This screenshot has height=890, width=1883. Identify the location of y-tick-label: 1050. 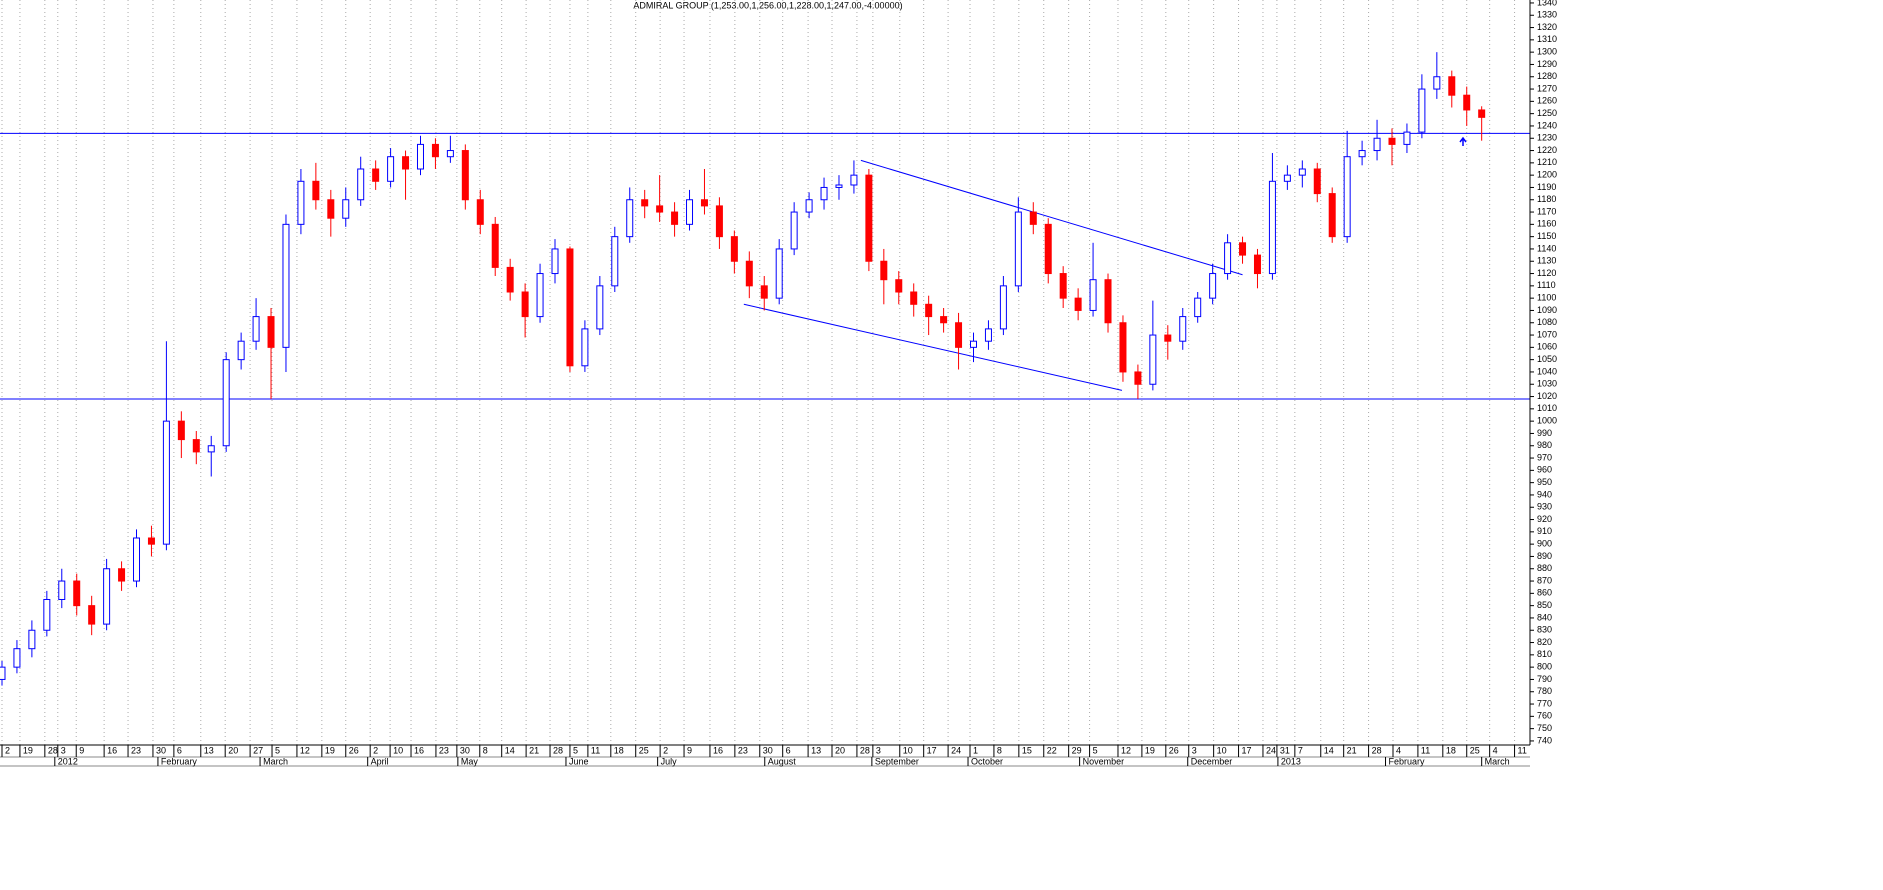
(1547, 359).